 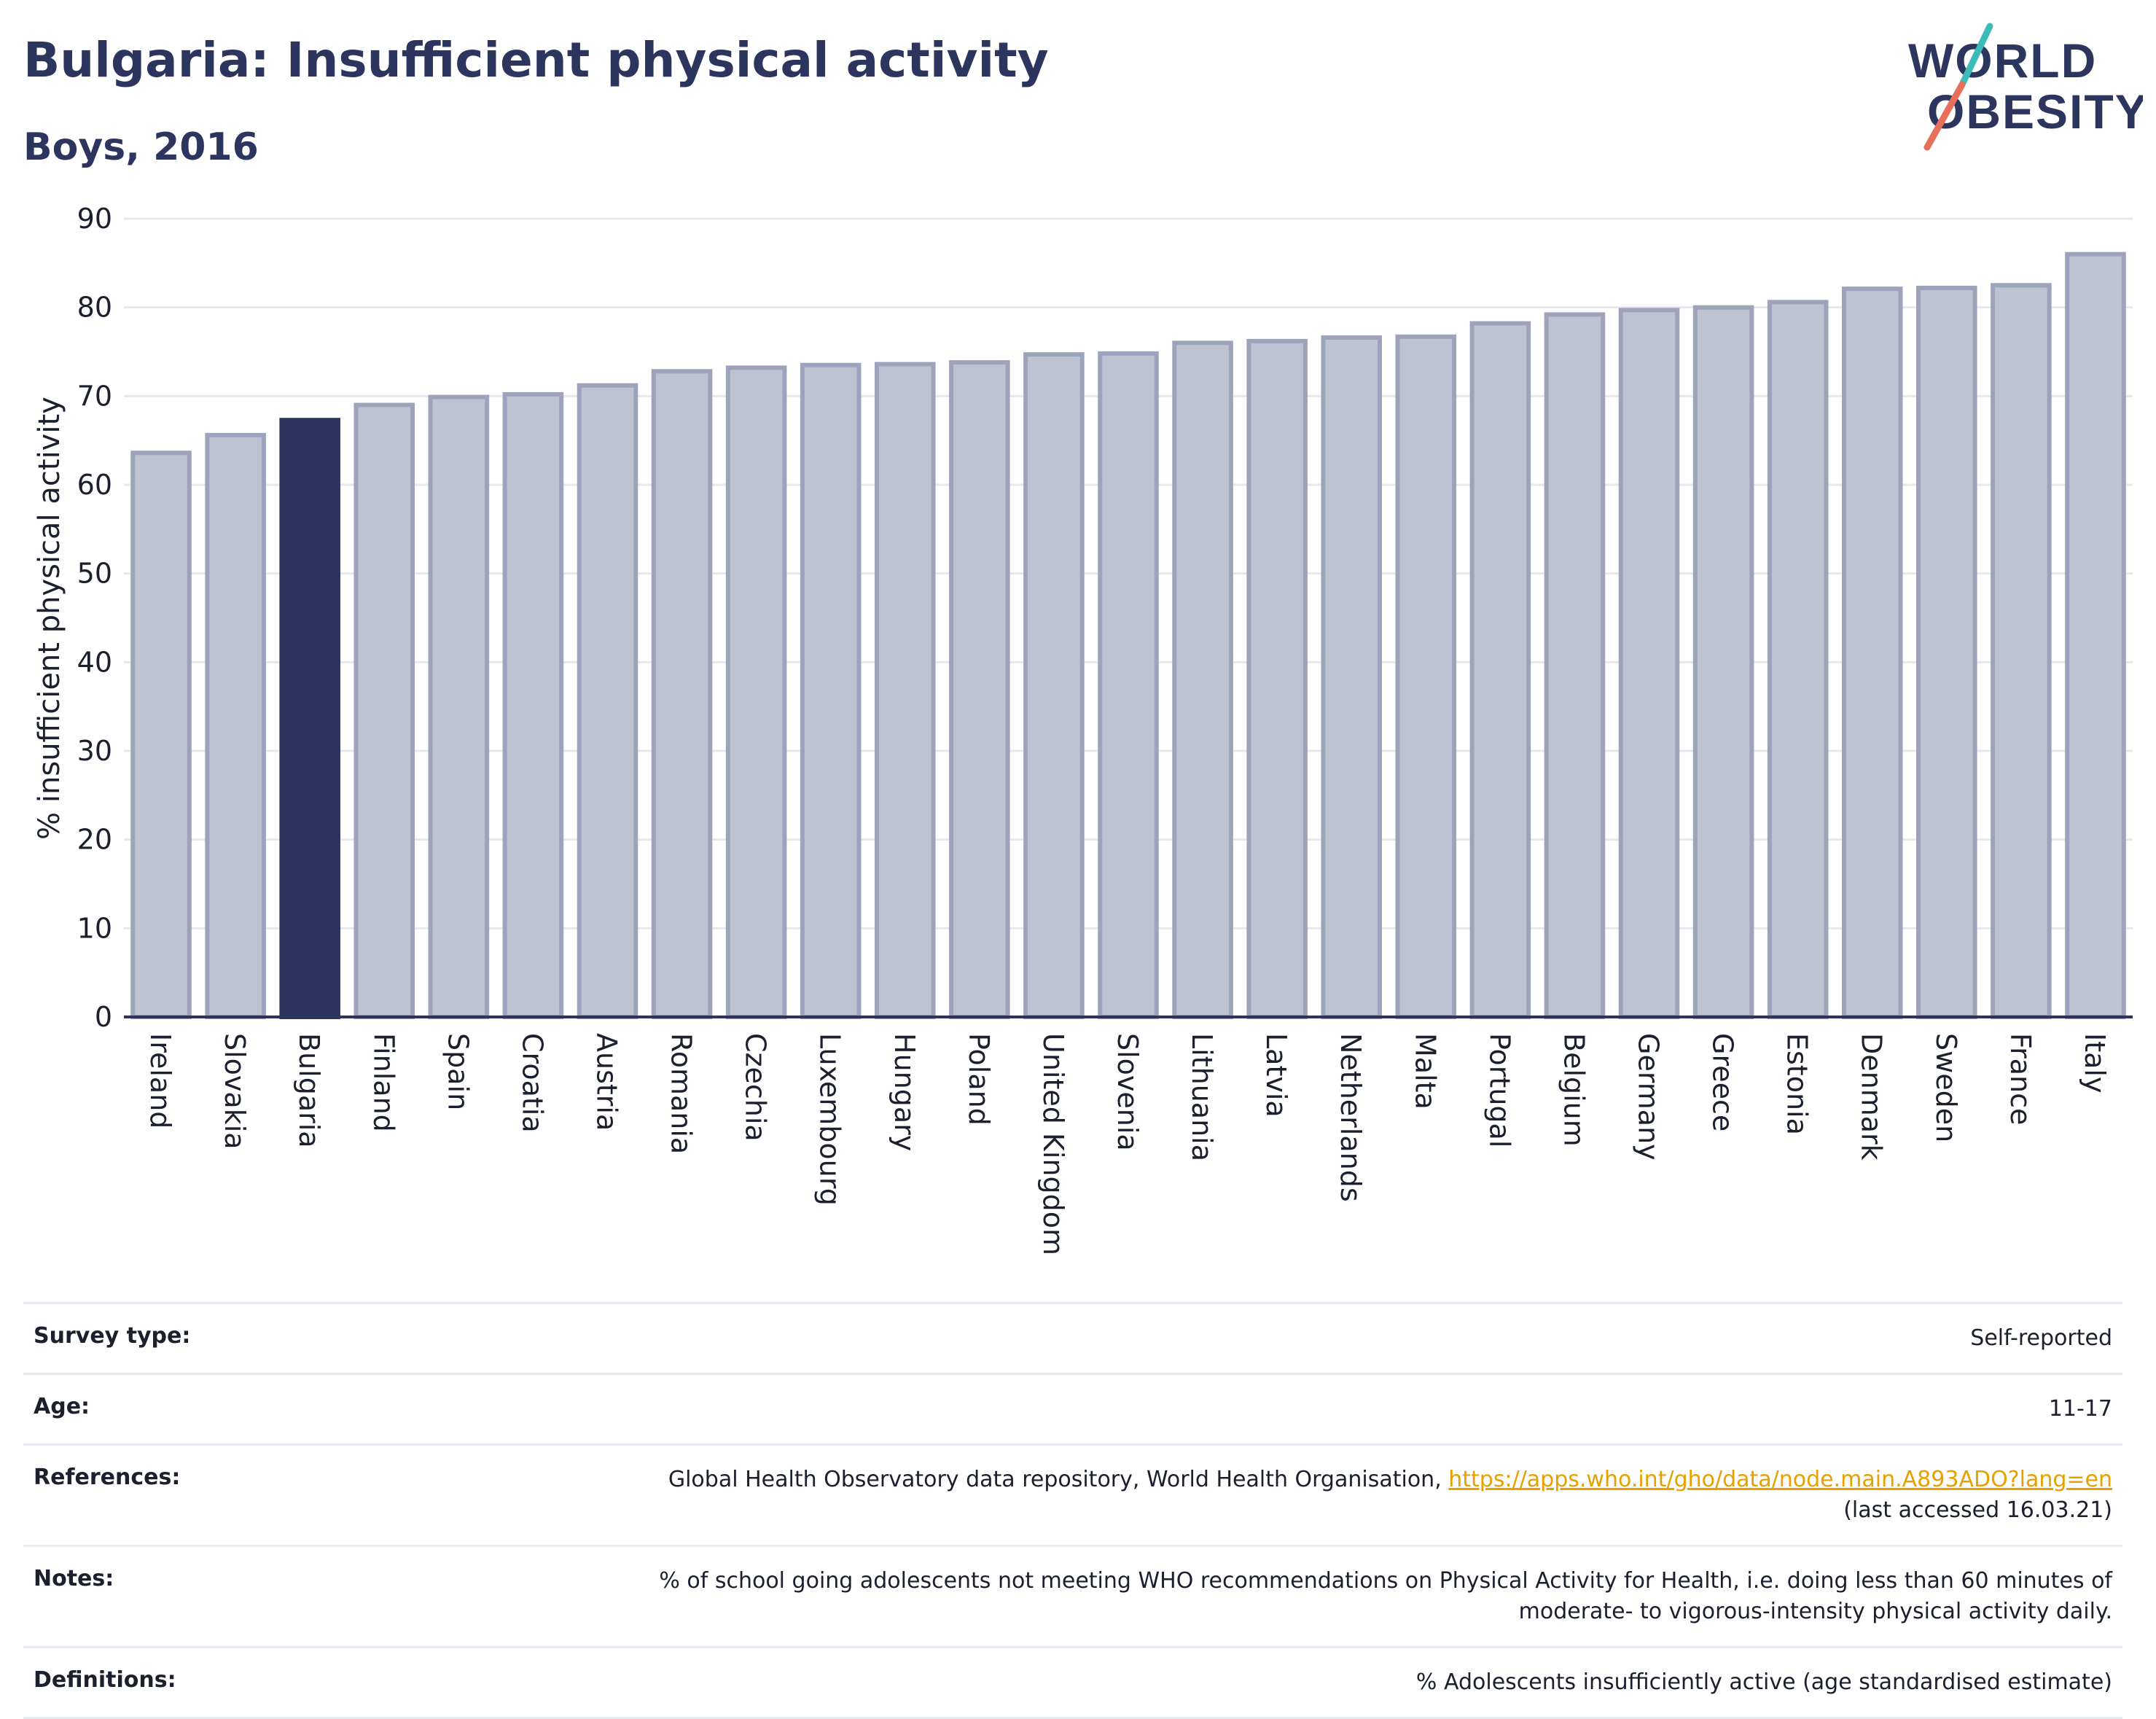 What do you see at coordinates (103, 1017) in the screenshot?
I see `y-tick-label: 0` at bounding box center [103, 1017].